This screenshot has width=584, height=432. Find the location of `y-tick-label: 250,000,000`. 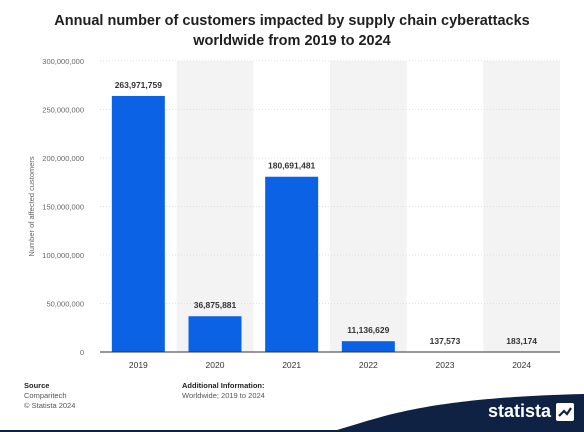

y-tick-label: 250,000,000 is located at coordinates (63, 110).